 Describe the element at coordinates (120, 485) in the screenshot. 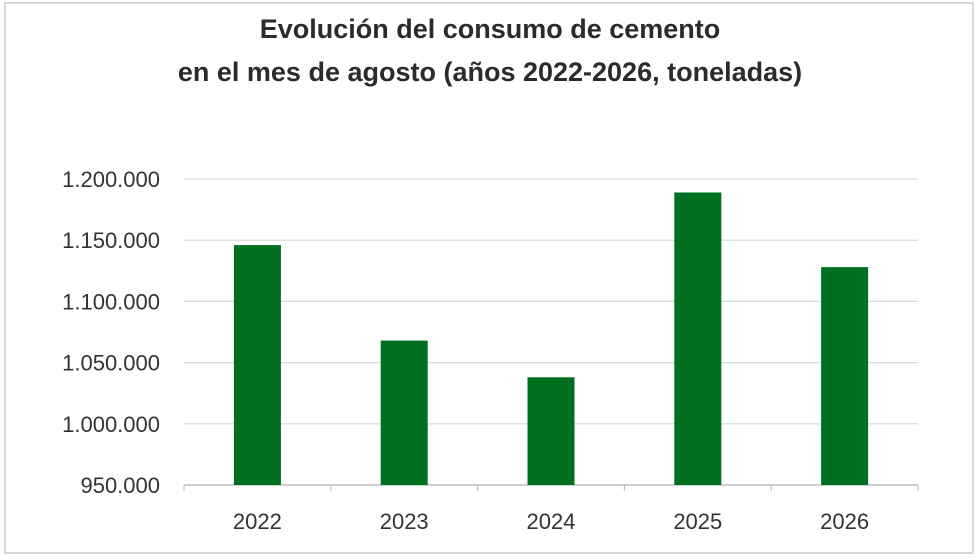

I see `y-tick-label: 950.000` at that location.